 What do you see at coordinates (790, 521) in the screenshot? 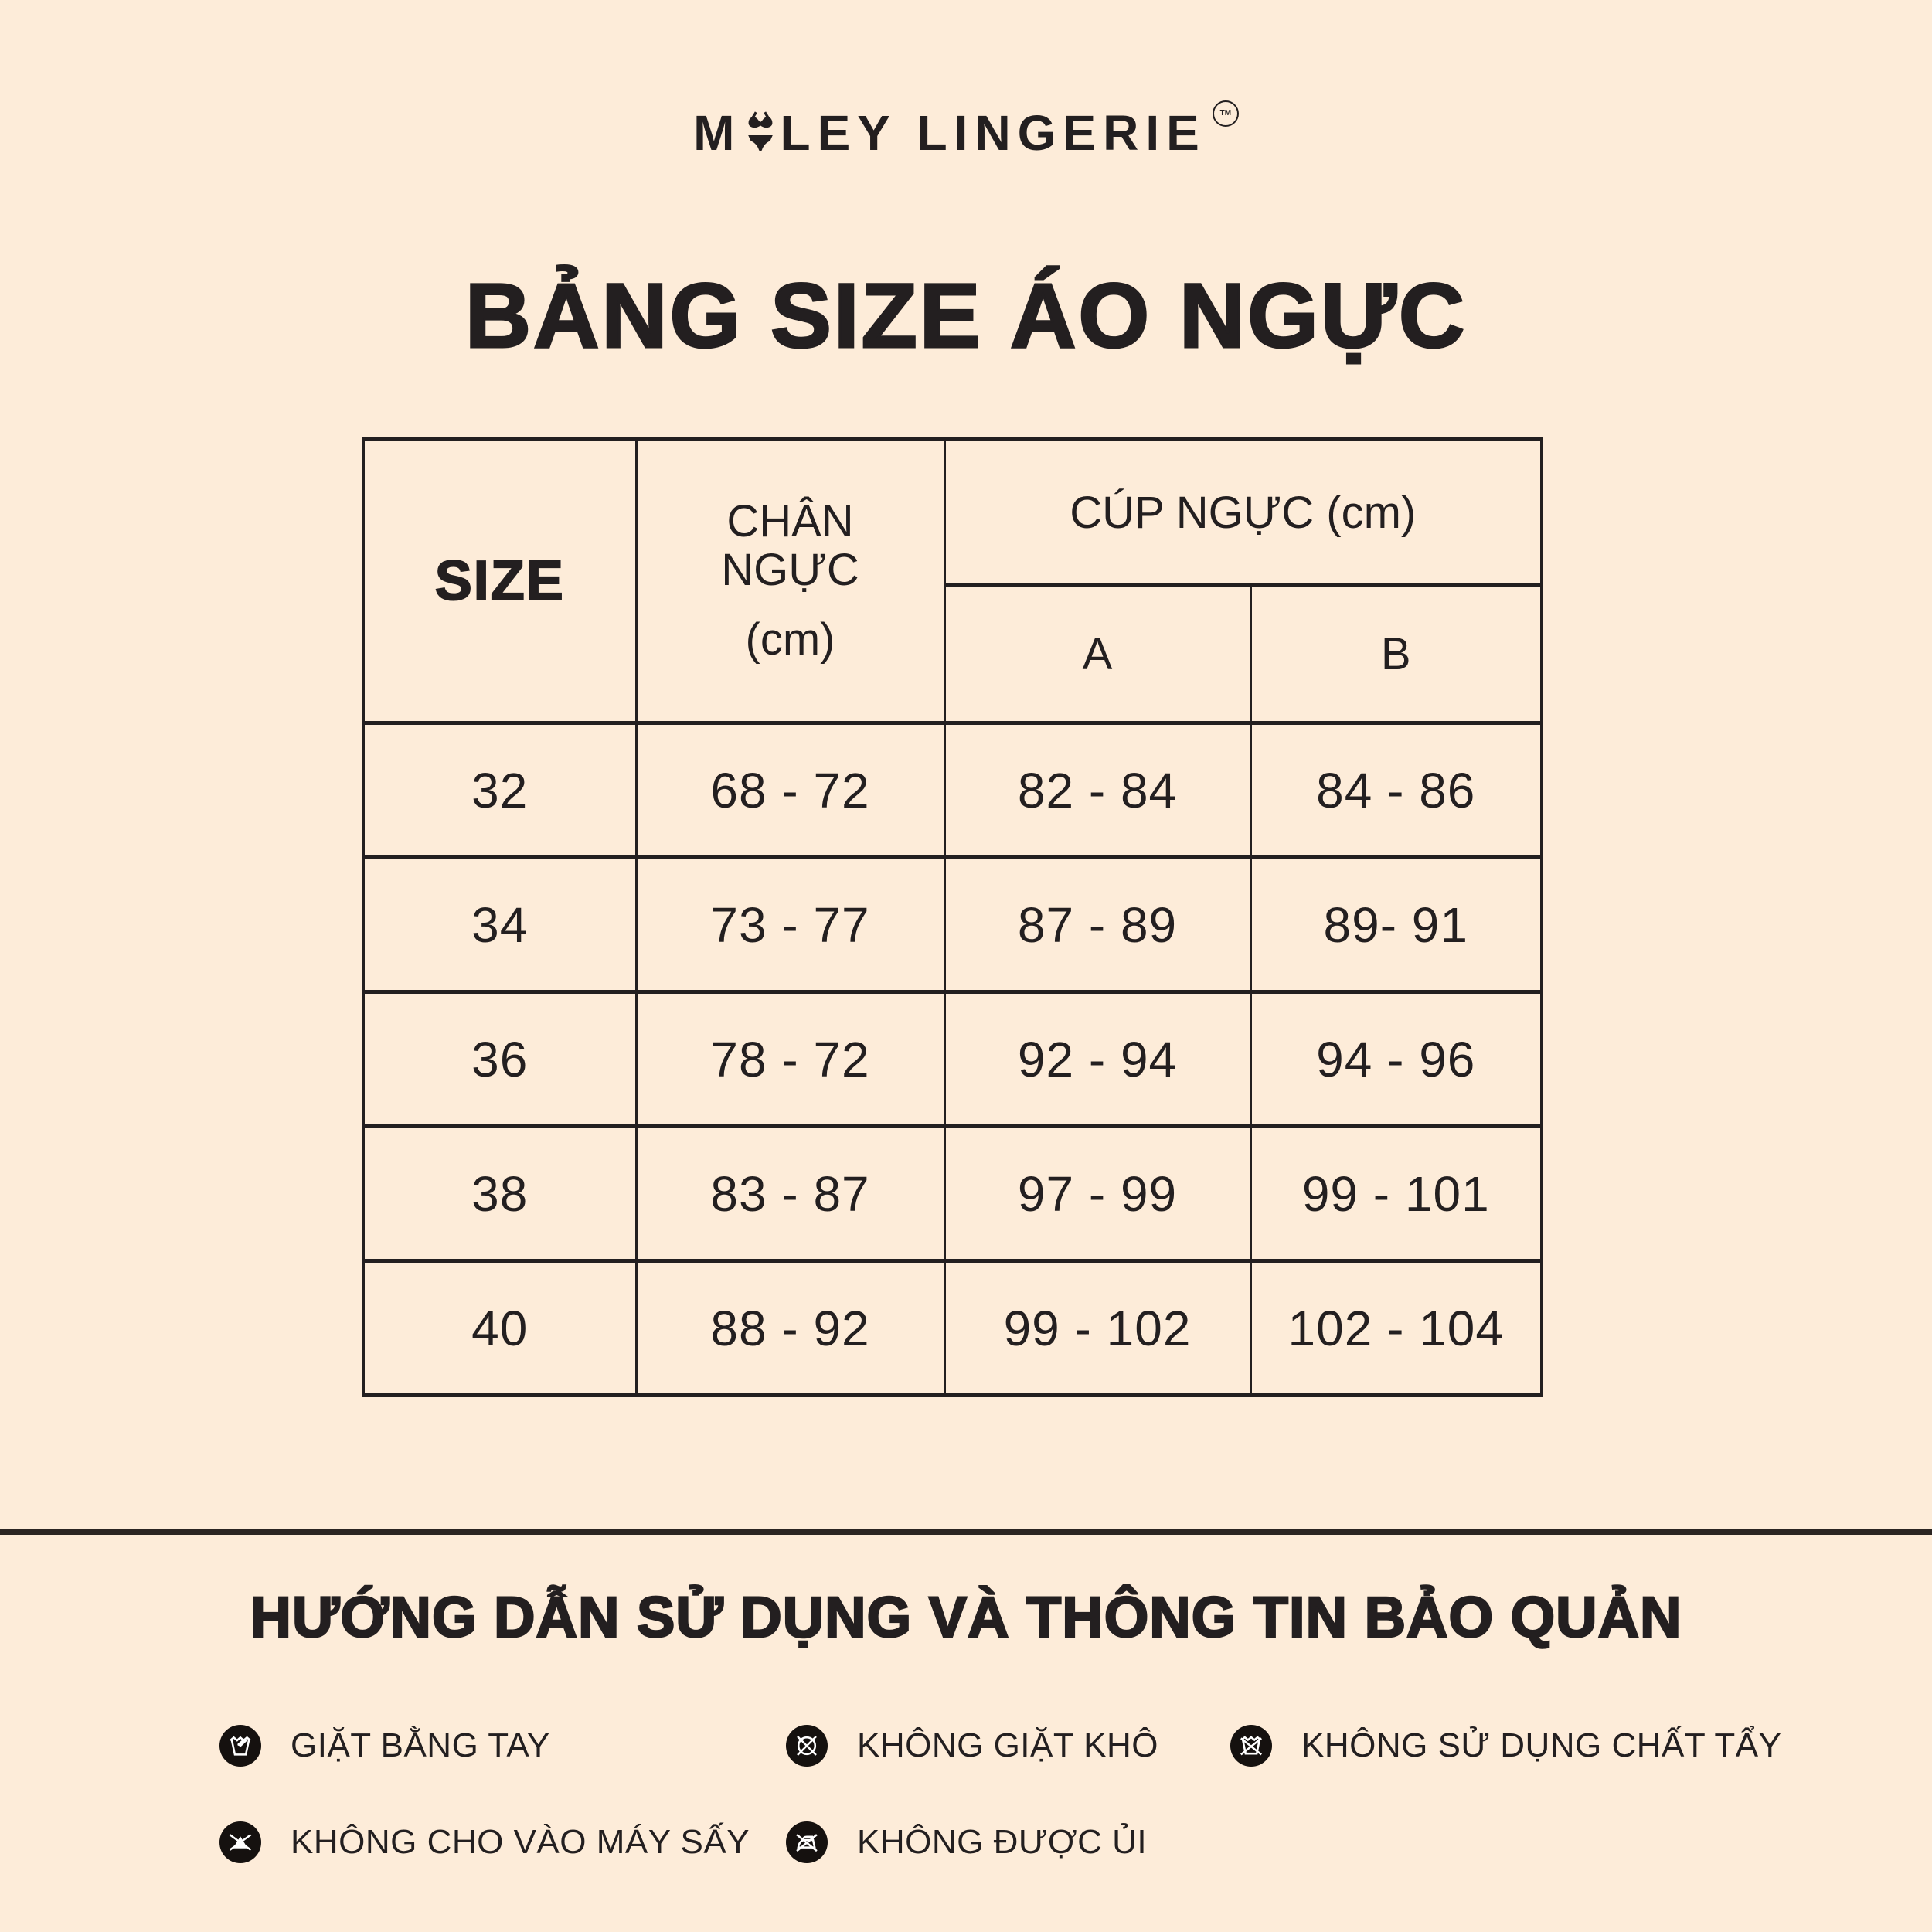
I see `chan-nguc-line1: CHÂN` at bounding box center [790, 521].